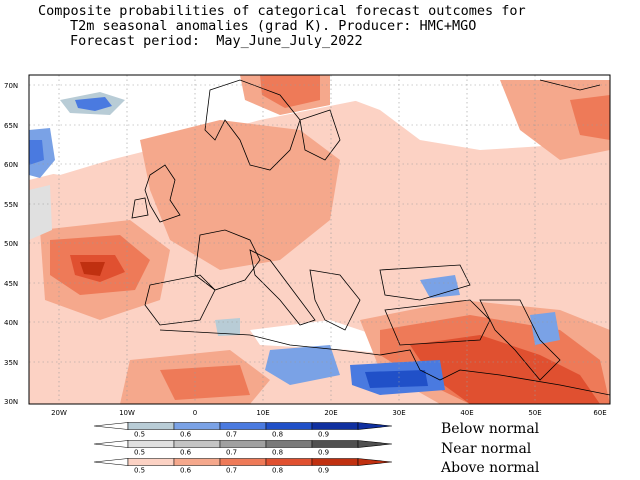 The image size is (640, 480). Describe the element at coordinates (323, 435) in the screenshot. I see `below-scale-value: 0.9` at that location.